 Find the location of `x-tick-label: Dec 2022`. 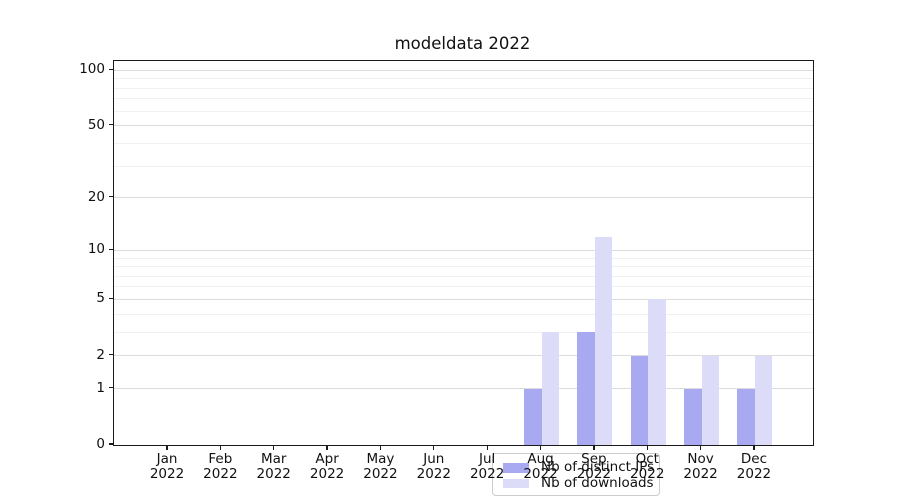

x-tick-label: Dec 2022 is located at coordinates (754, 467).